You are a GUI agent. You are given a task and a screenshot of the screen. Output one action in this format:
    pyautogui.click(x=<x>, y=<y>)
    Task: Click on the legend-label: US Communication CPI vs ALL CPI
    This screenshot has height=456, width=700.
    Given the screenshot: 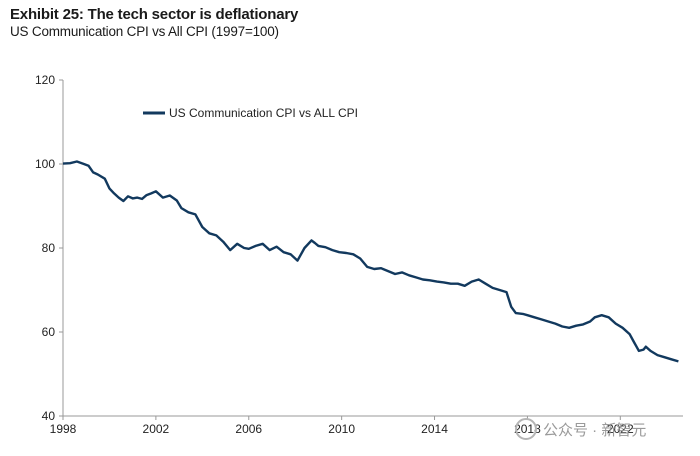 What is the action you would take?
    pyautogui.click(x=263, y=113)
    